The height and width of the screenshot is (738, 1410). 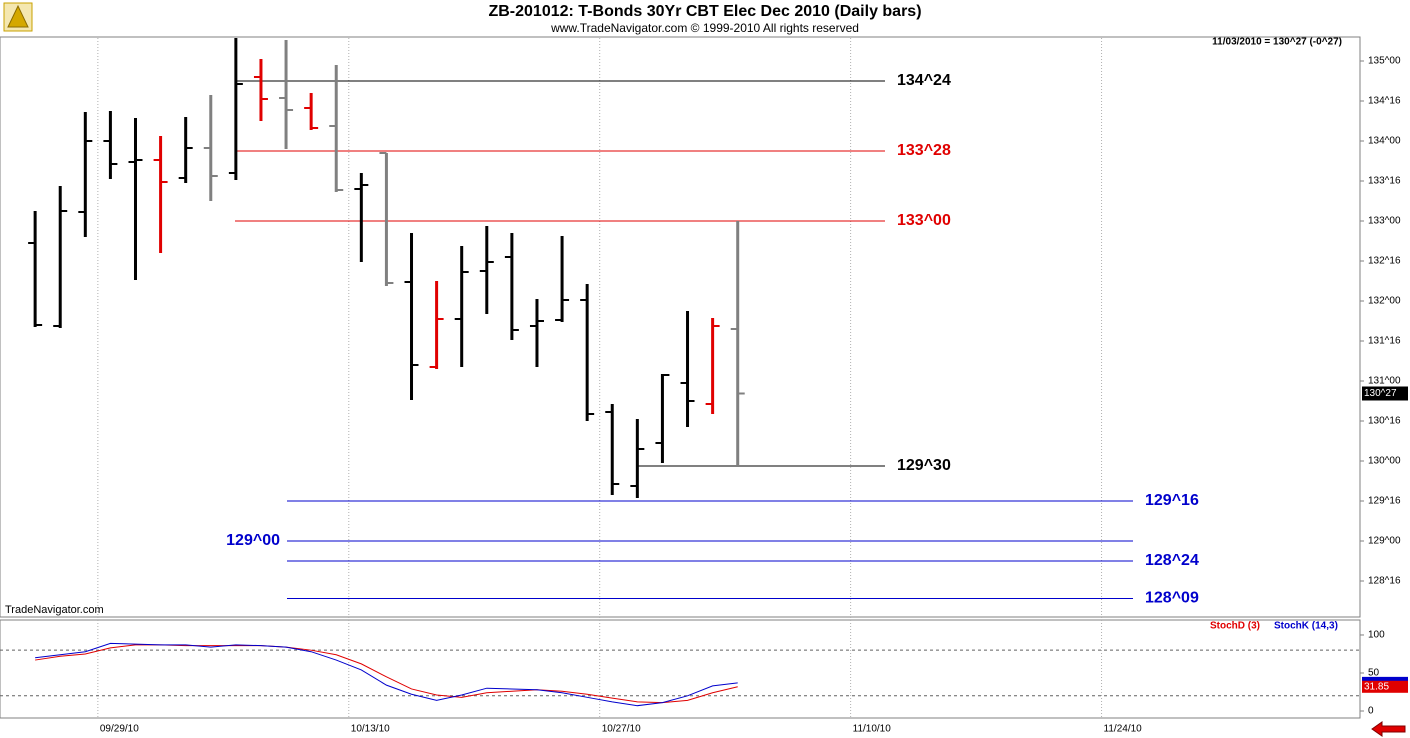 What do you see at coordinates (924, 465) in the screenshot?
I see `level-label: 129^30` at bounding box center [924, 465].